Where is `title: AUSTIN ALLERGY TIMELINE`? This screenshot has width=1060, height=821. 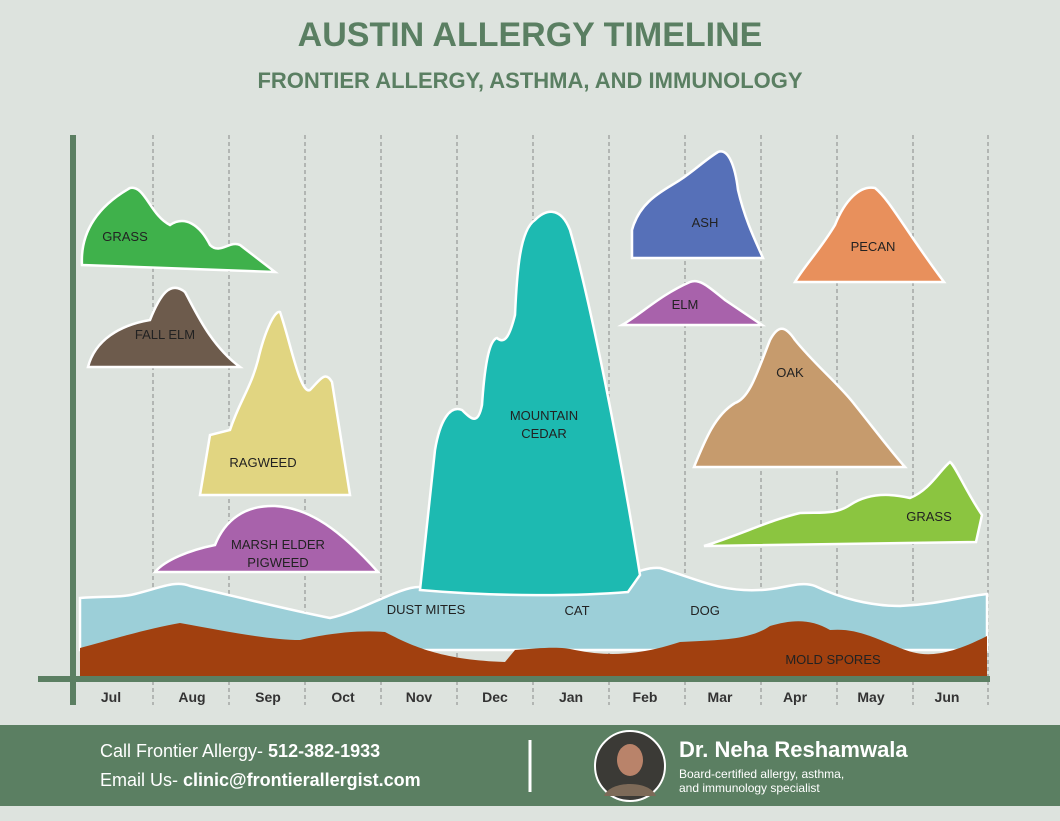 title: AUSTIN ALLERGY TIMELINE is located at coordinates (530, 35).